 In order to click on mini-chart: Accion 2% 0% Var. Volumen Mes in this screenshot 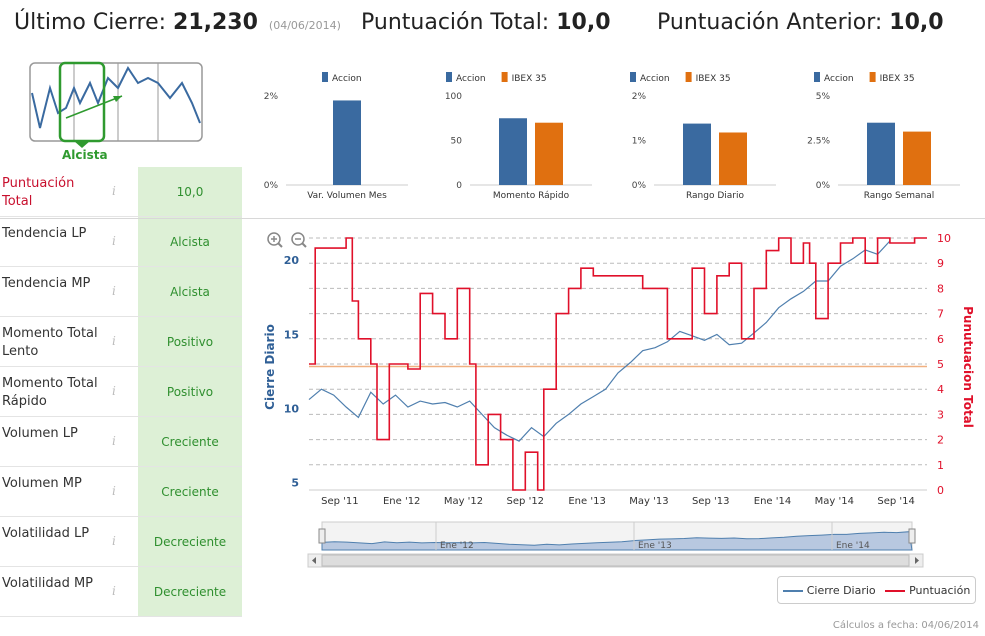, I will do `click(336, 136)`.